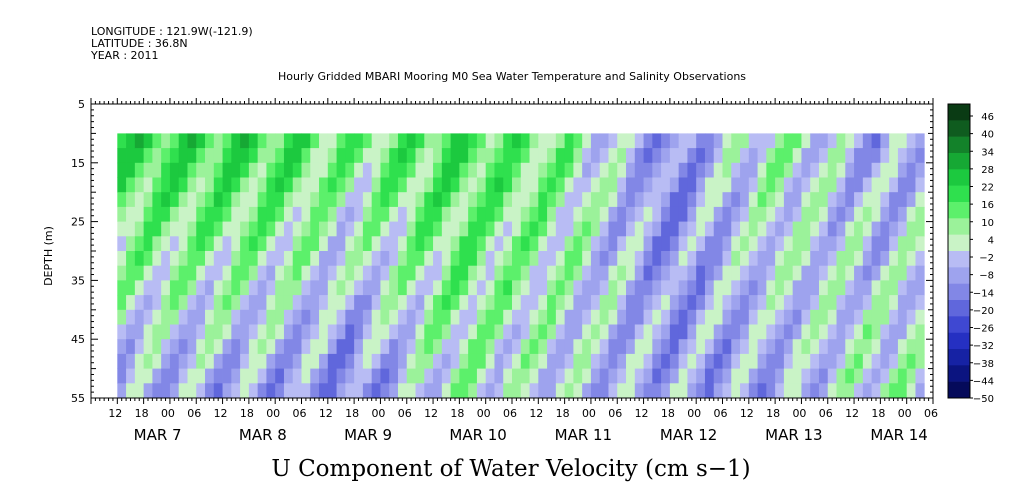  What do you see at coordinates (405, 413) in the screenshot?
I see `x-hour-label: 06` at bounding box center [405, 413].